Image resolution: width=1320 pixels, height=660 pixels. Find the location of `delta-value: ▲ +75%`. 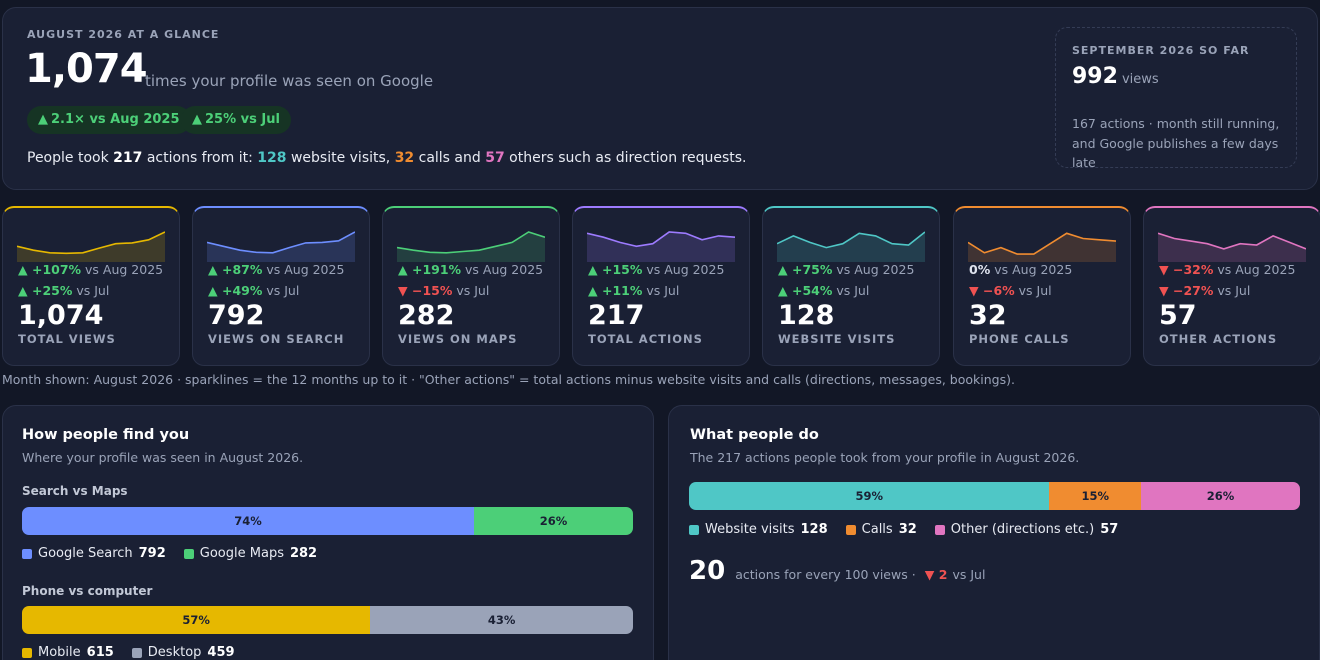

delta-value: ▲ +75% is located at coordinates (805, 269).